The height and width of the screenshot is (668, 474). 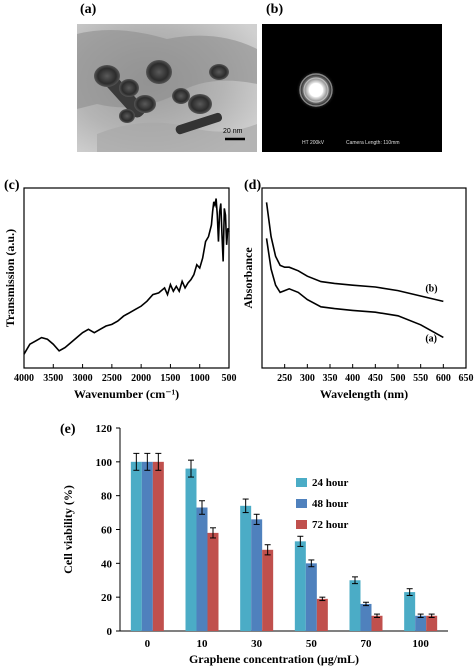 I want to click on bar-y-tick-label: 60, so click(x=107, y=531).